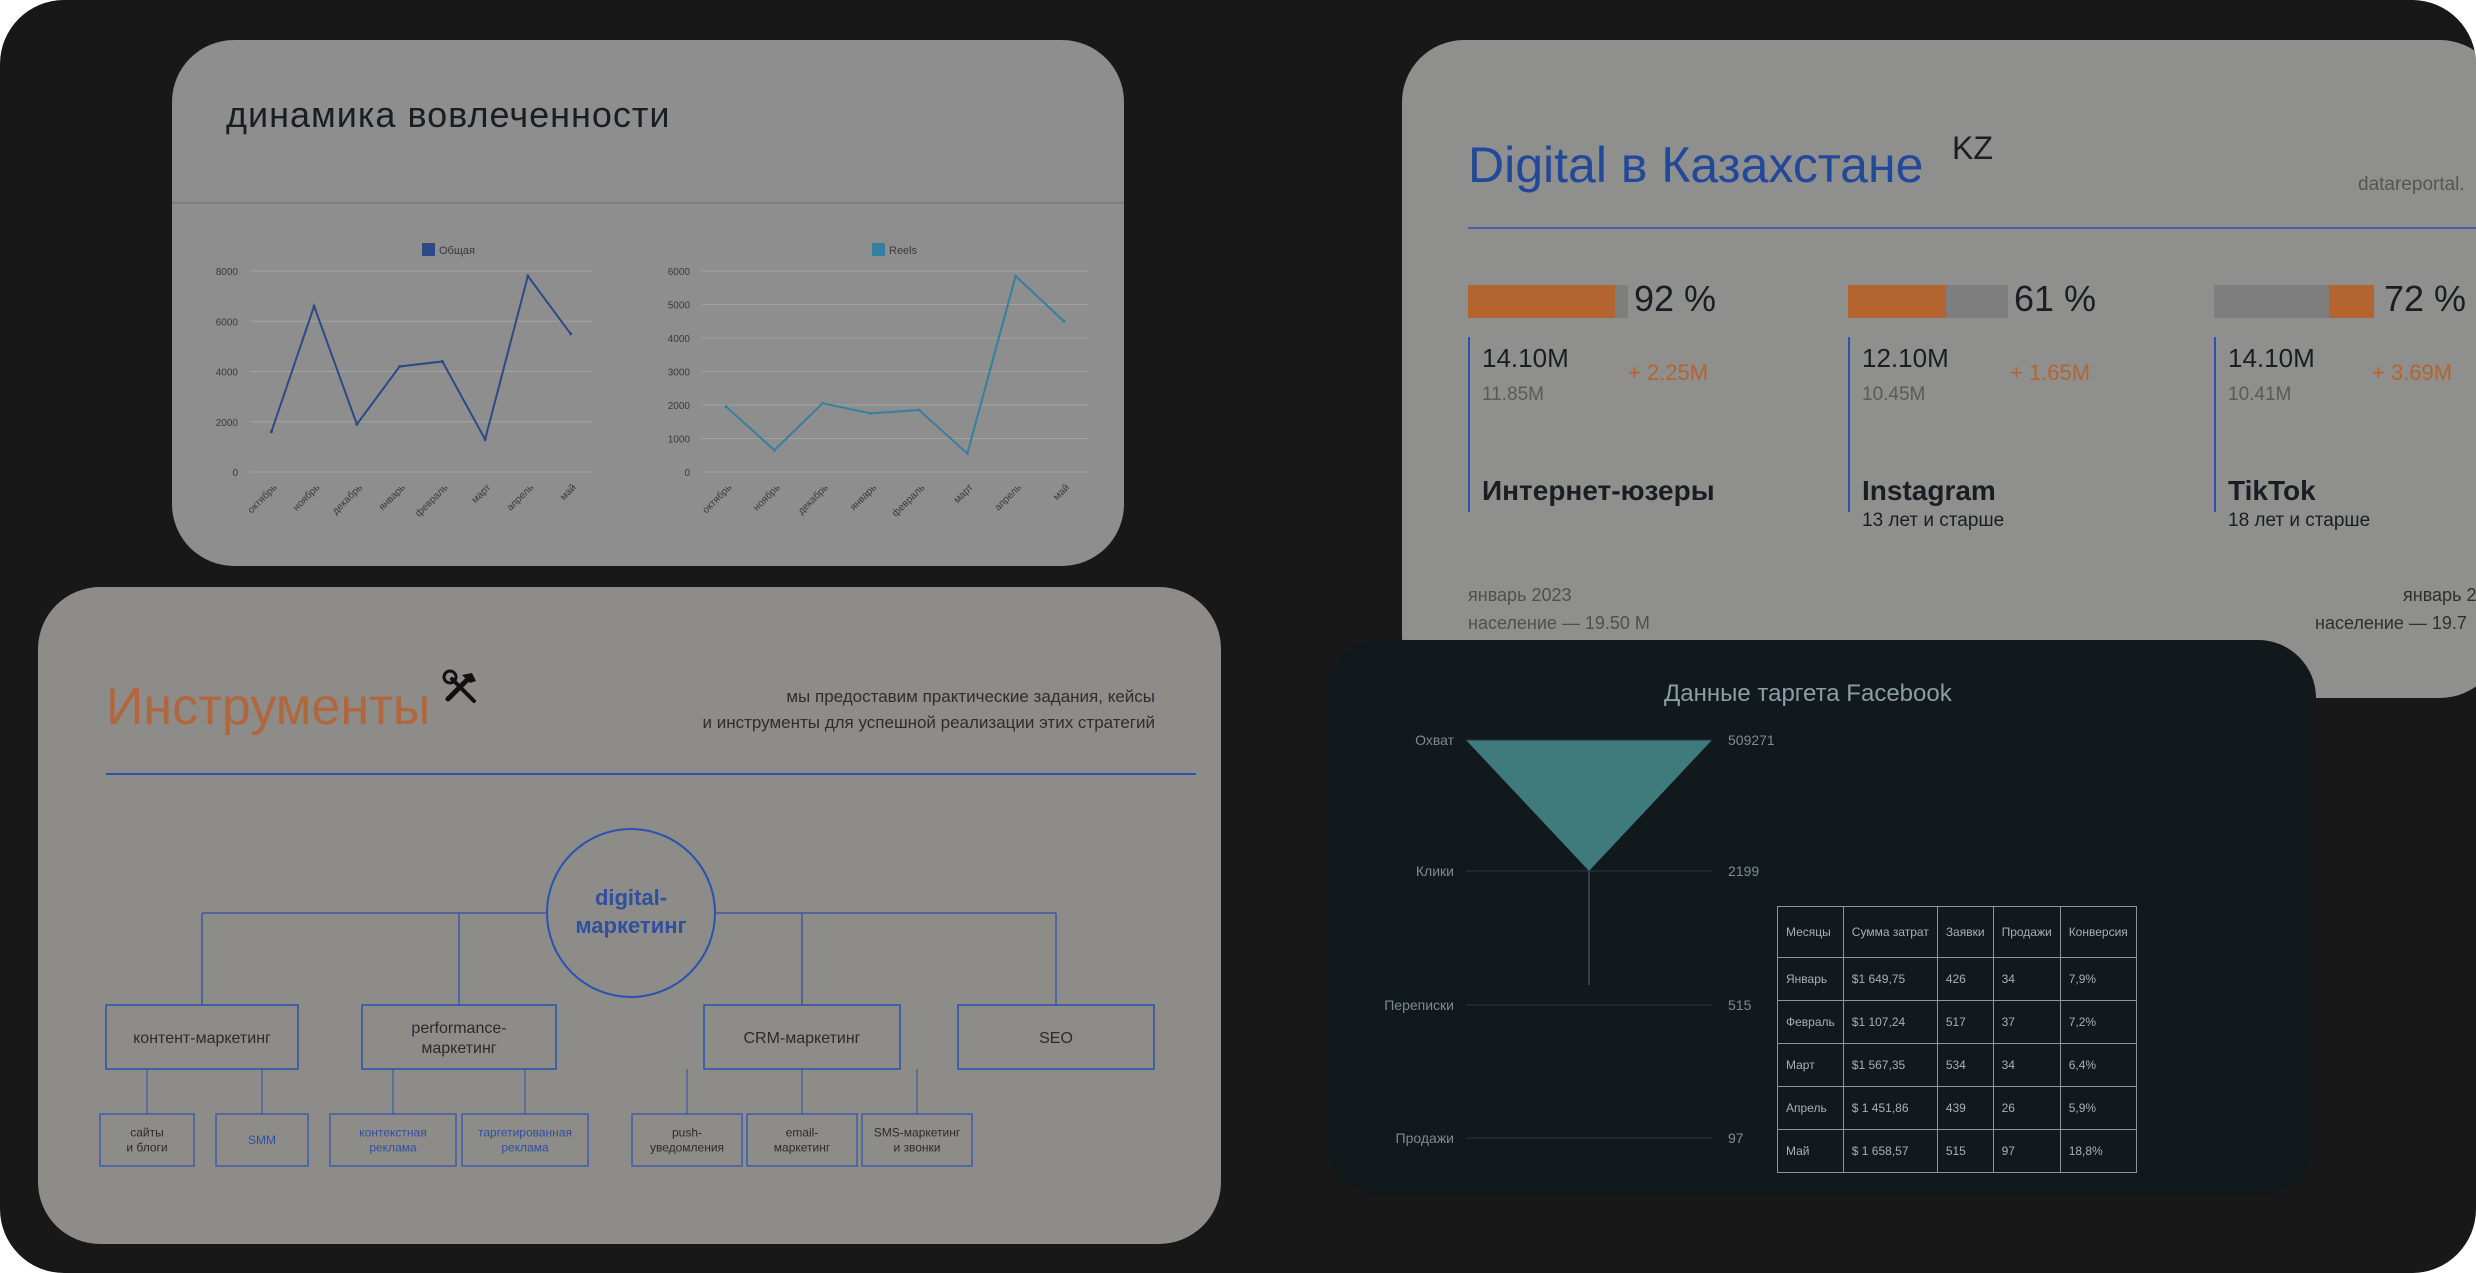 Image resolution: width=2476 pixels, height=1273 pixels. Describe the element at coordinates (1810, 1022) in the screenshot. I see `table-cell: Февраль` at that location.